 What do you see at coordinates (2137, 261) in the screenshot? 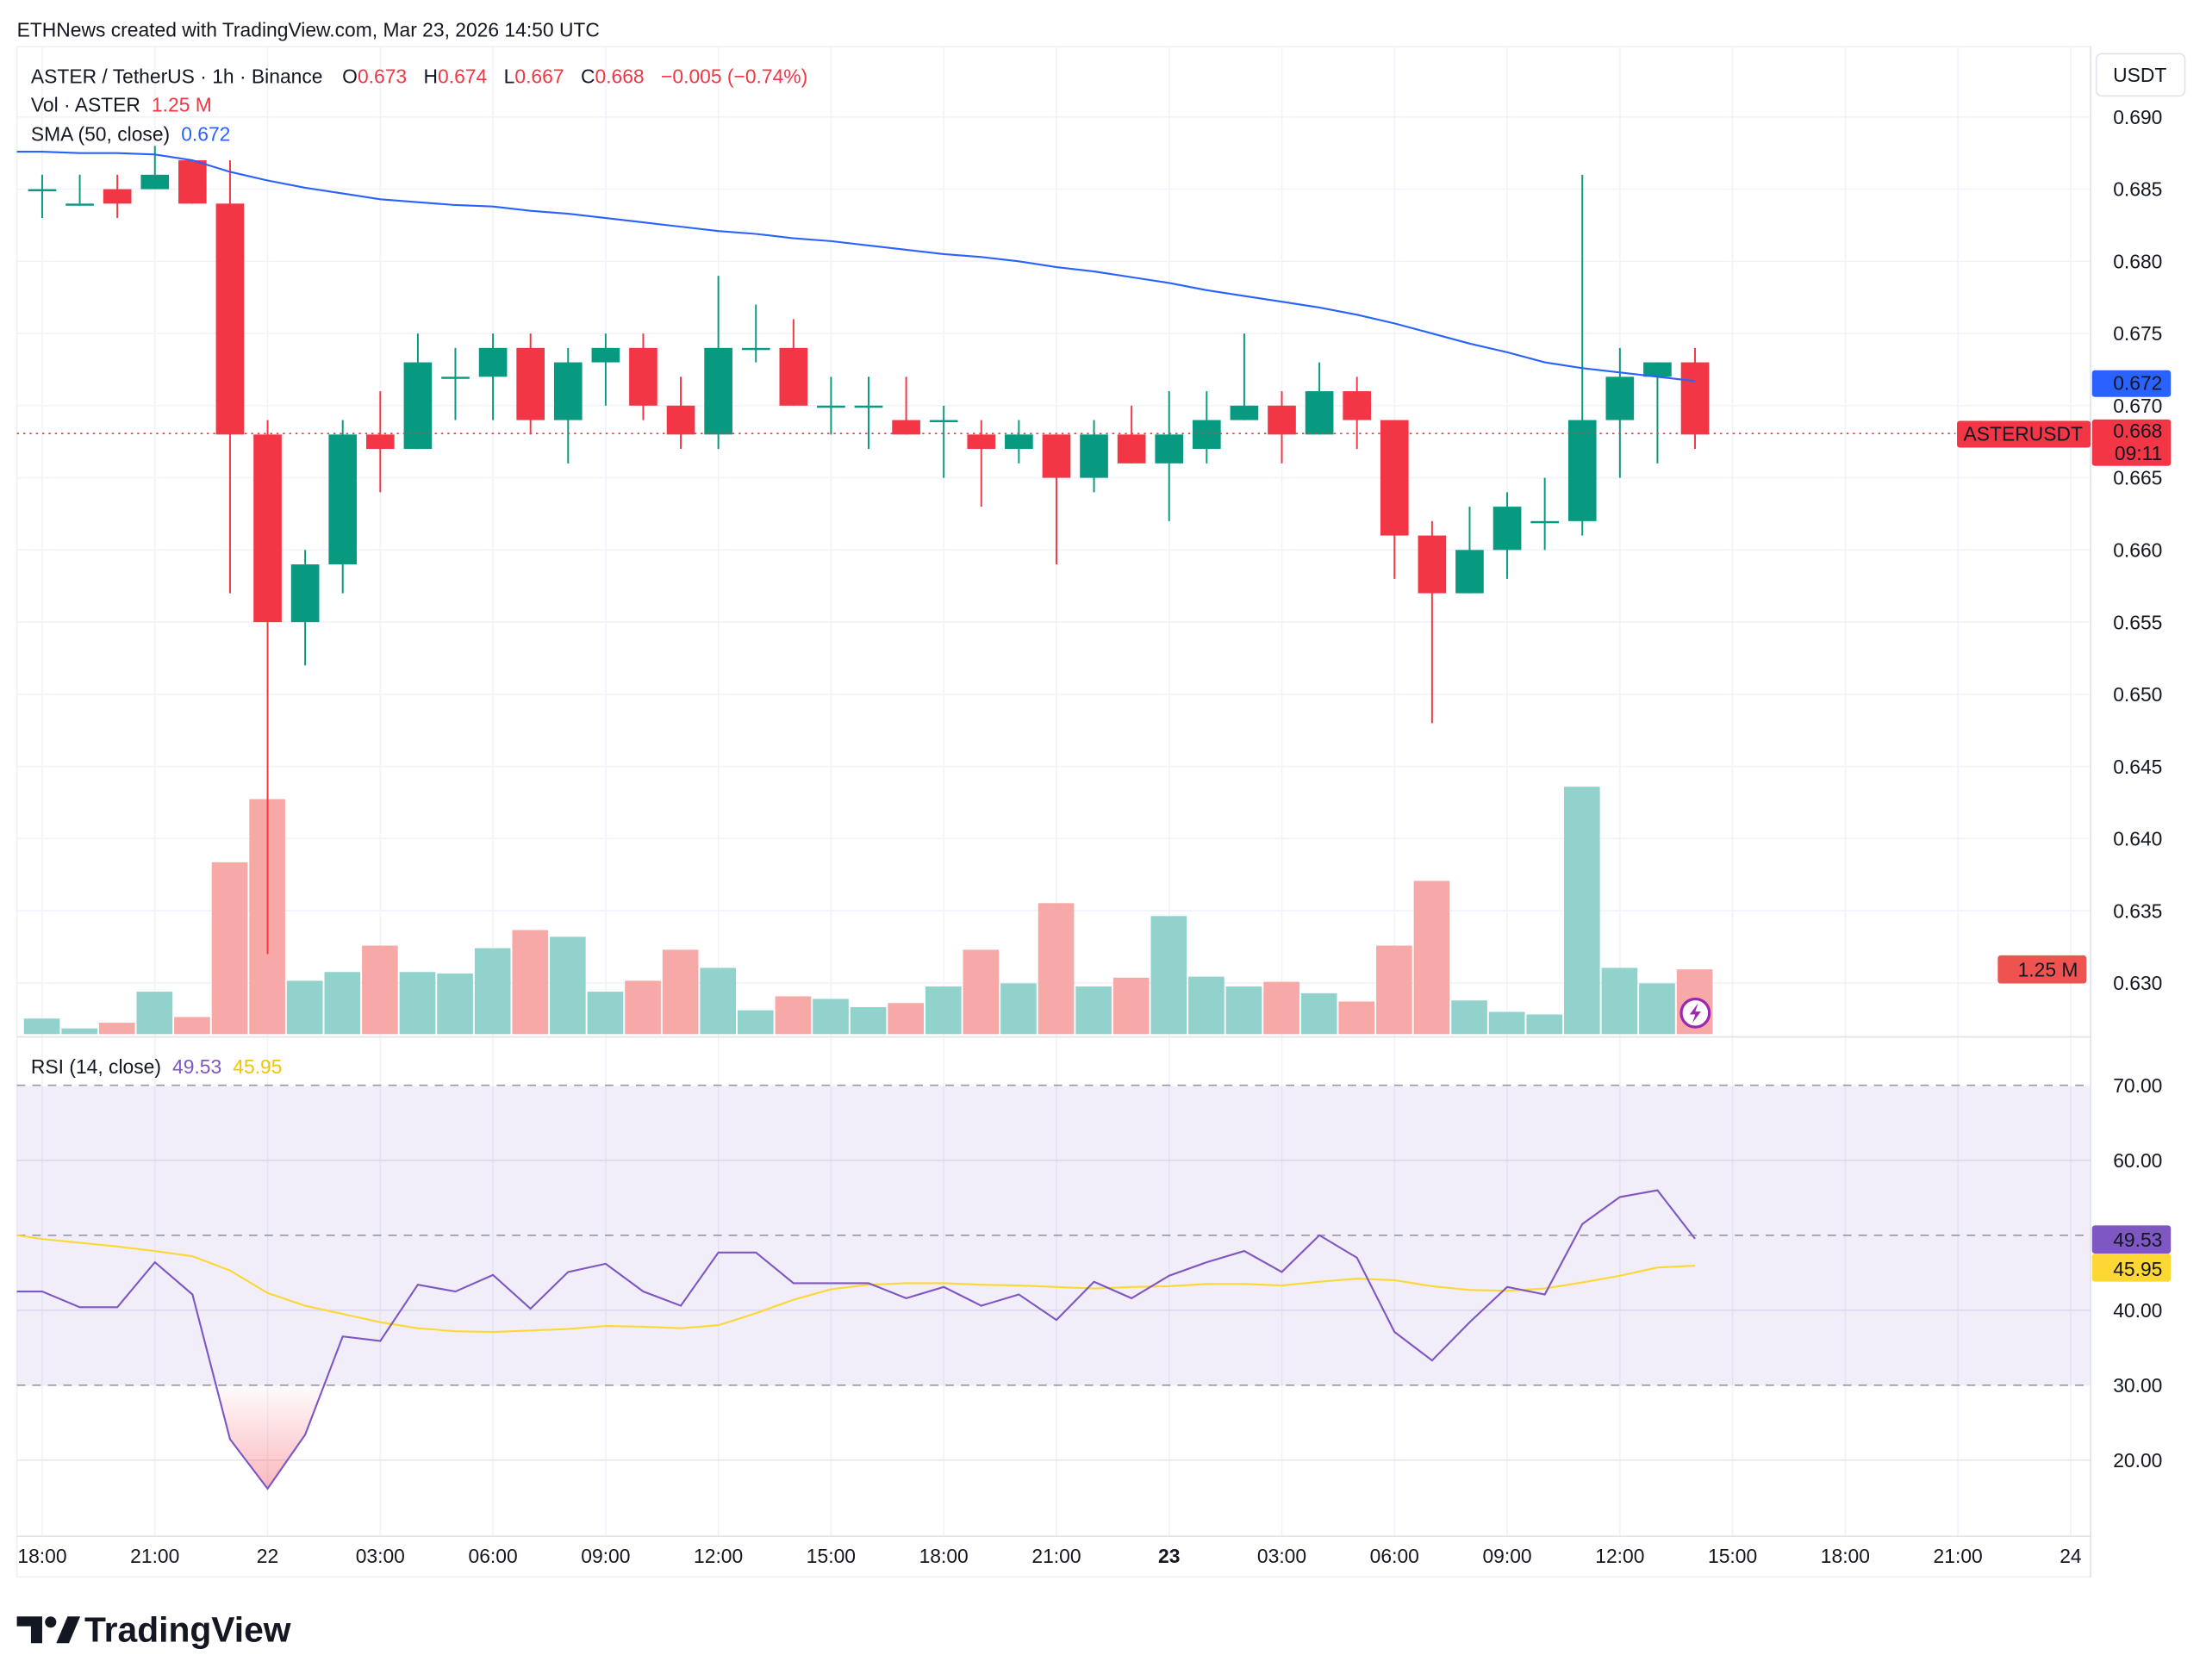
I see `price-tick-label: 0.680` at bounding box center [2137, 261].